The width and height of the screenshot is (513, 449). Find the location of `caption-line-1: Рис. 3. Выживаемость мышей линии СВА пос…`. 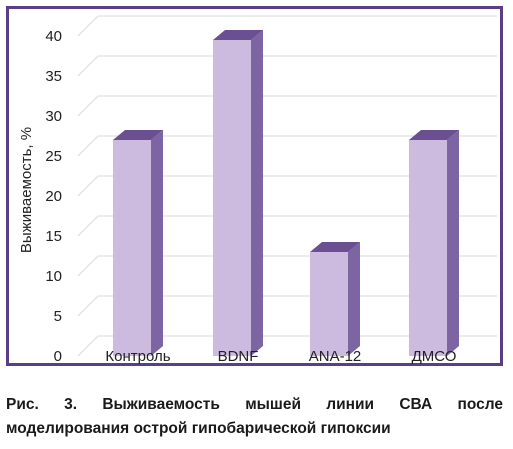

caption-line-1: Рис. 3. Выживаемость мышей линии СВА пос… is located at coordinates (254, 404).